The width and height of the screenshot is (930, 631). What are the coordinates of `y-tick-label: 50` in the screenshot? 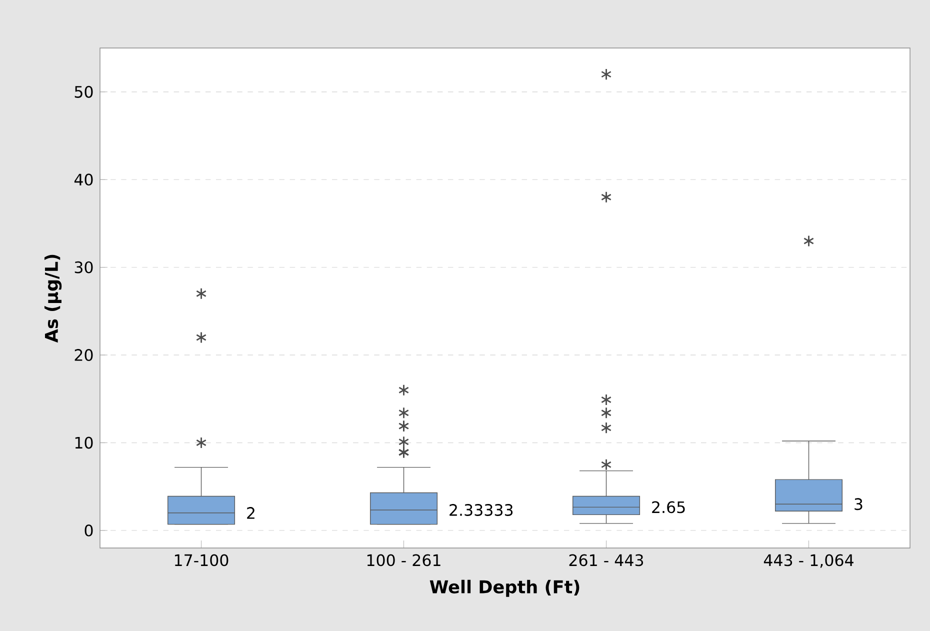 It's located at (83, 92).